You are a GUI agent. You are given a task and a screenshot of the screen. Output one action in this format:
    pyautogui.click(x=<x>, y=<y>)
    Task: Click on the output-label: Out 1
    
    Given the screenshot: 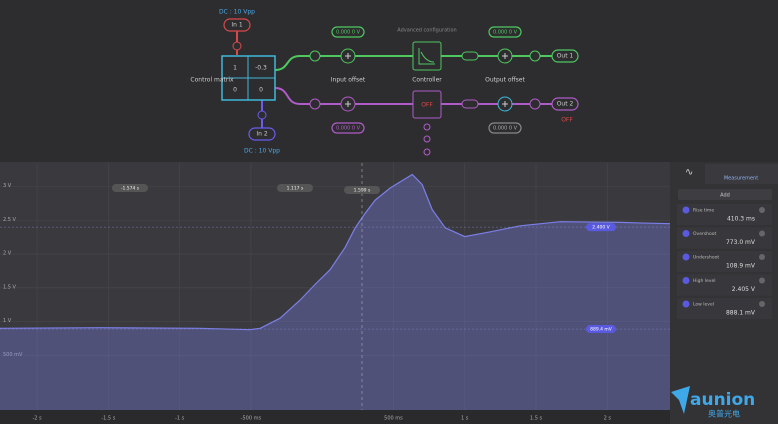 What is the action you would take?
    pyautogui.click(x=565, y=56)
    